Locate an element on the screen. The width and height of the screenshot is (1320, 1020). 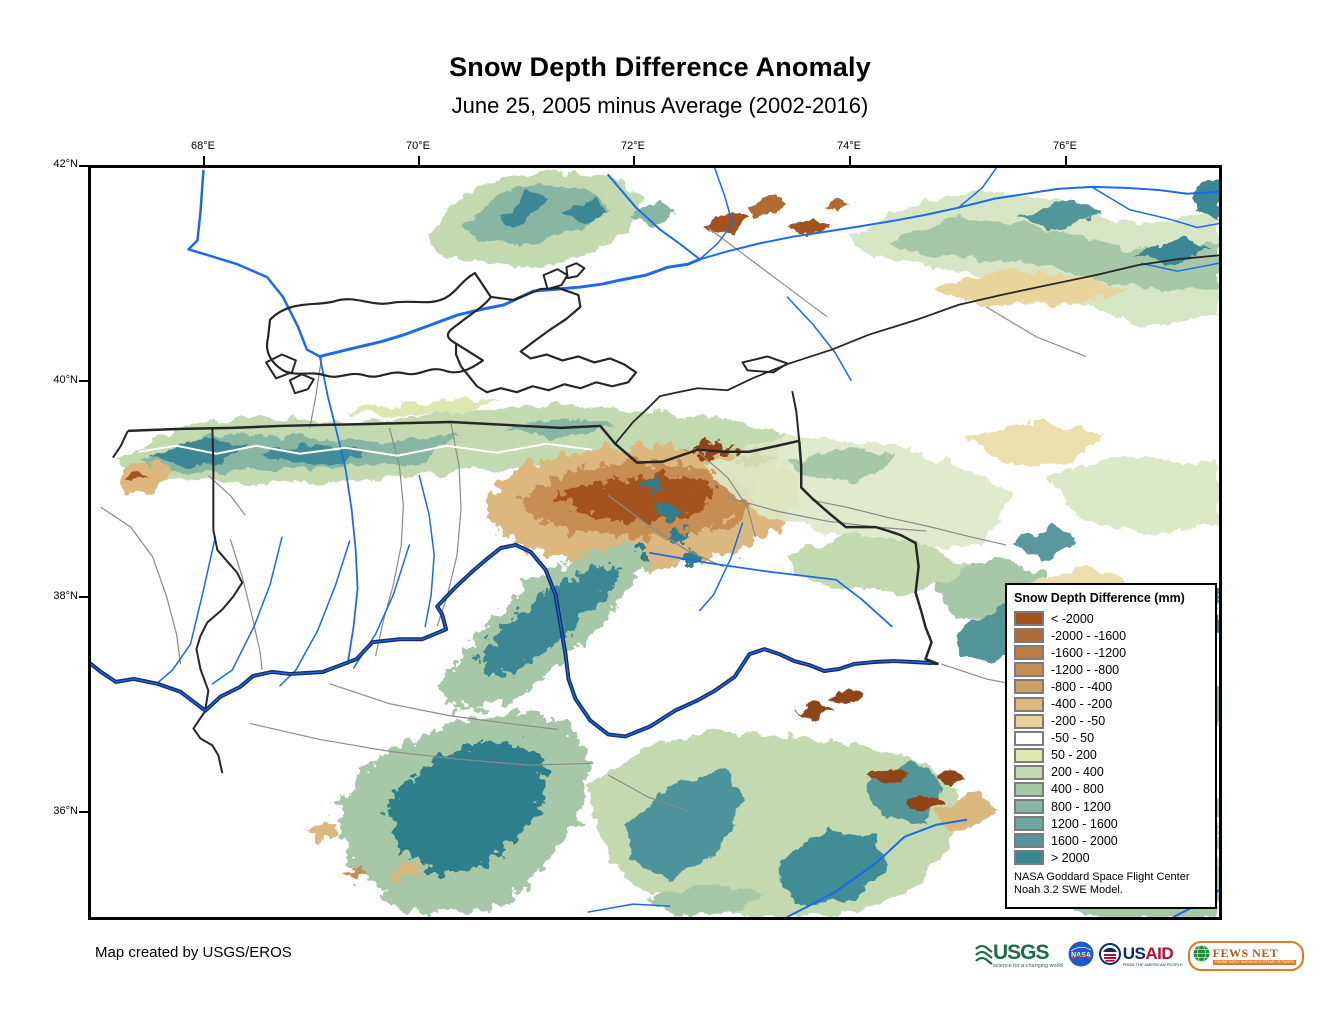
lat-tick is located at coordinates (83, 381).